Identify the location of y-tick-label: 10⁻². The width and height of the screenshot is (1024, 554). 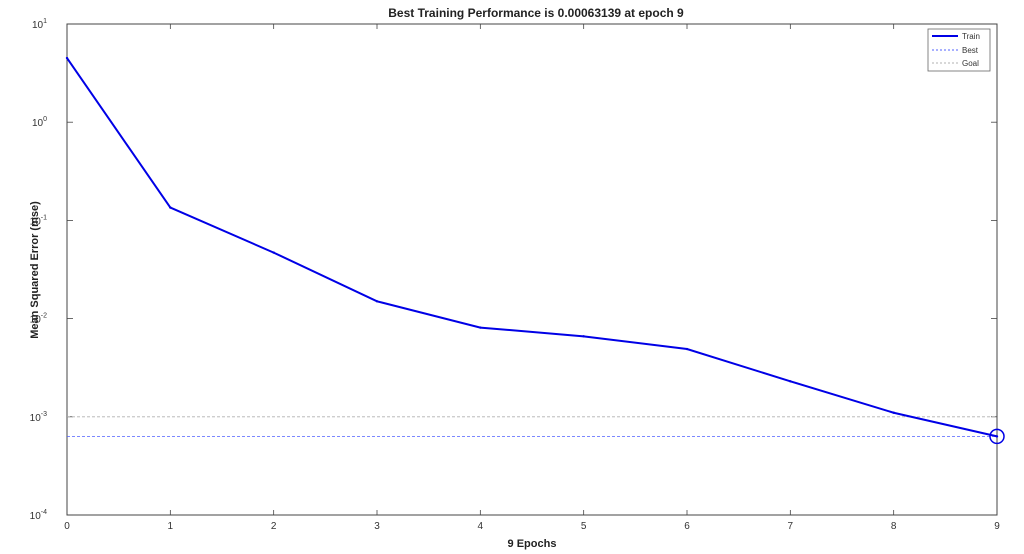
(38, 319).